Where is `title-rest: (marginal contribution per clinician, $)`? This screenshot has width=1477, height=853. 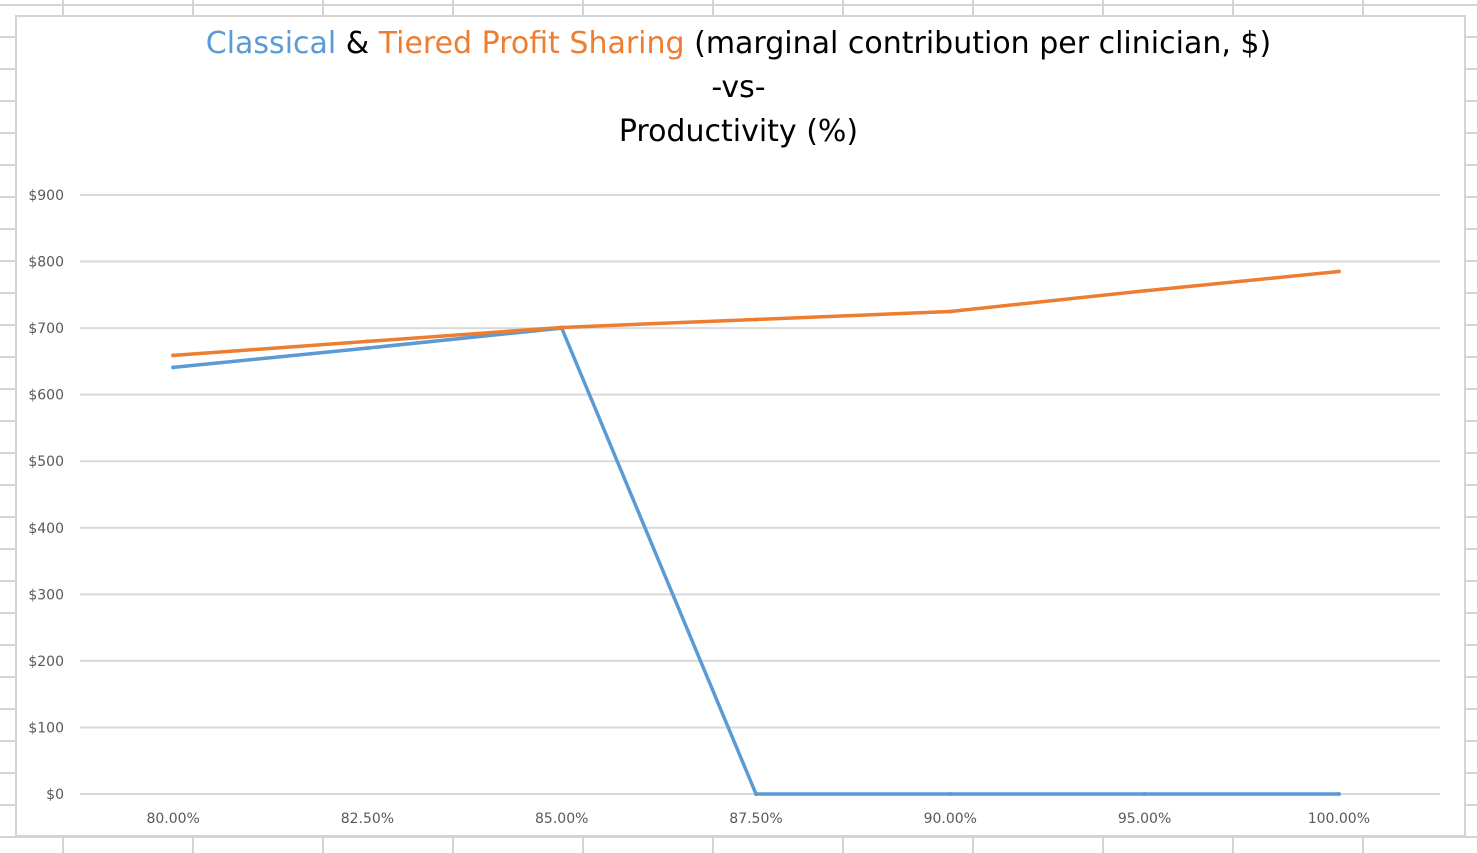
title-rest: (marginal contribution per clinician, $) is located at coordinates (978, 43).